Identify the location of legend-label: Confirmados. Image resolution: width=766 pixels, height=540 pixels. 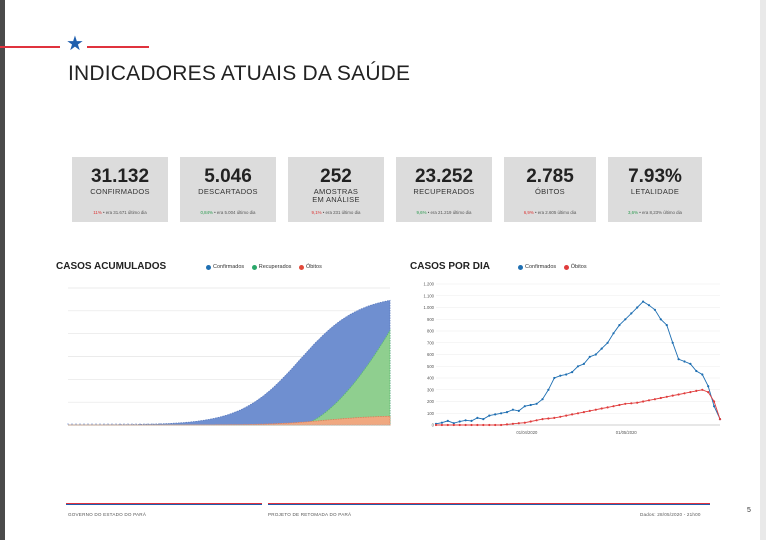
(229, 267).